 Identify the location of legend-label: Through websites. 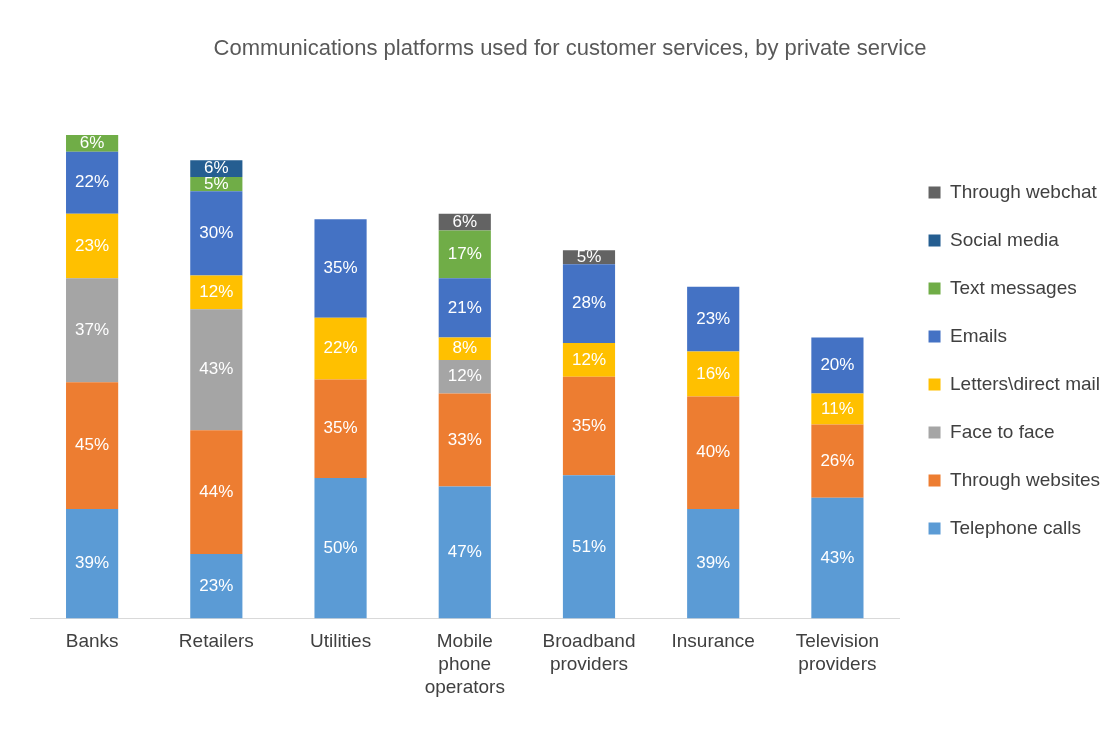
(1025, 479).